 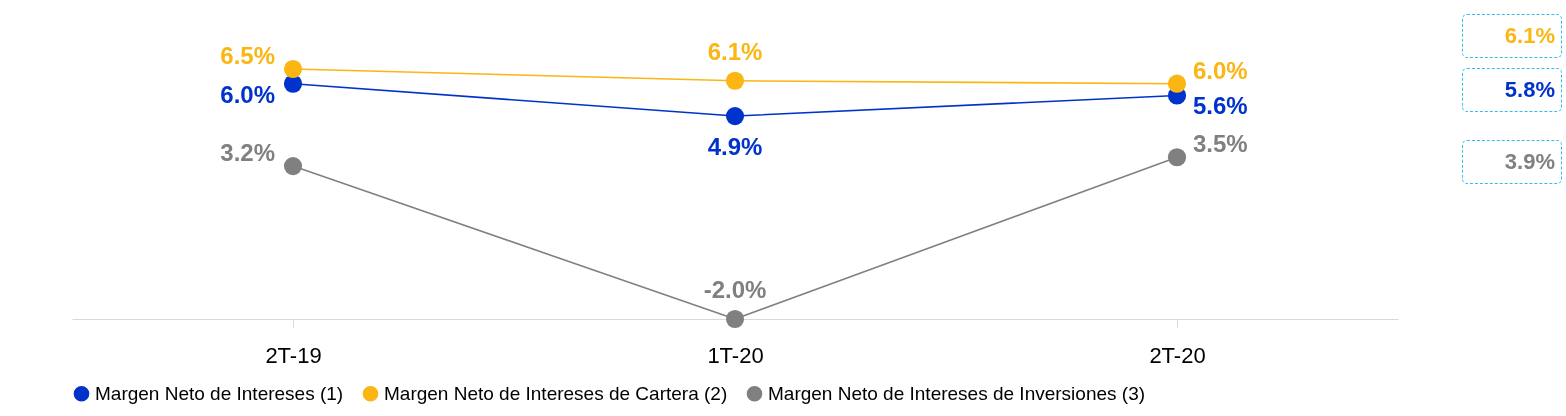 I want to click on data-label: -2.0%, so click(x=735, y=289).